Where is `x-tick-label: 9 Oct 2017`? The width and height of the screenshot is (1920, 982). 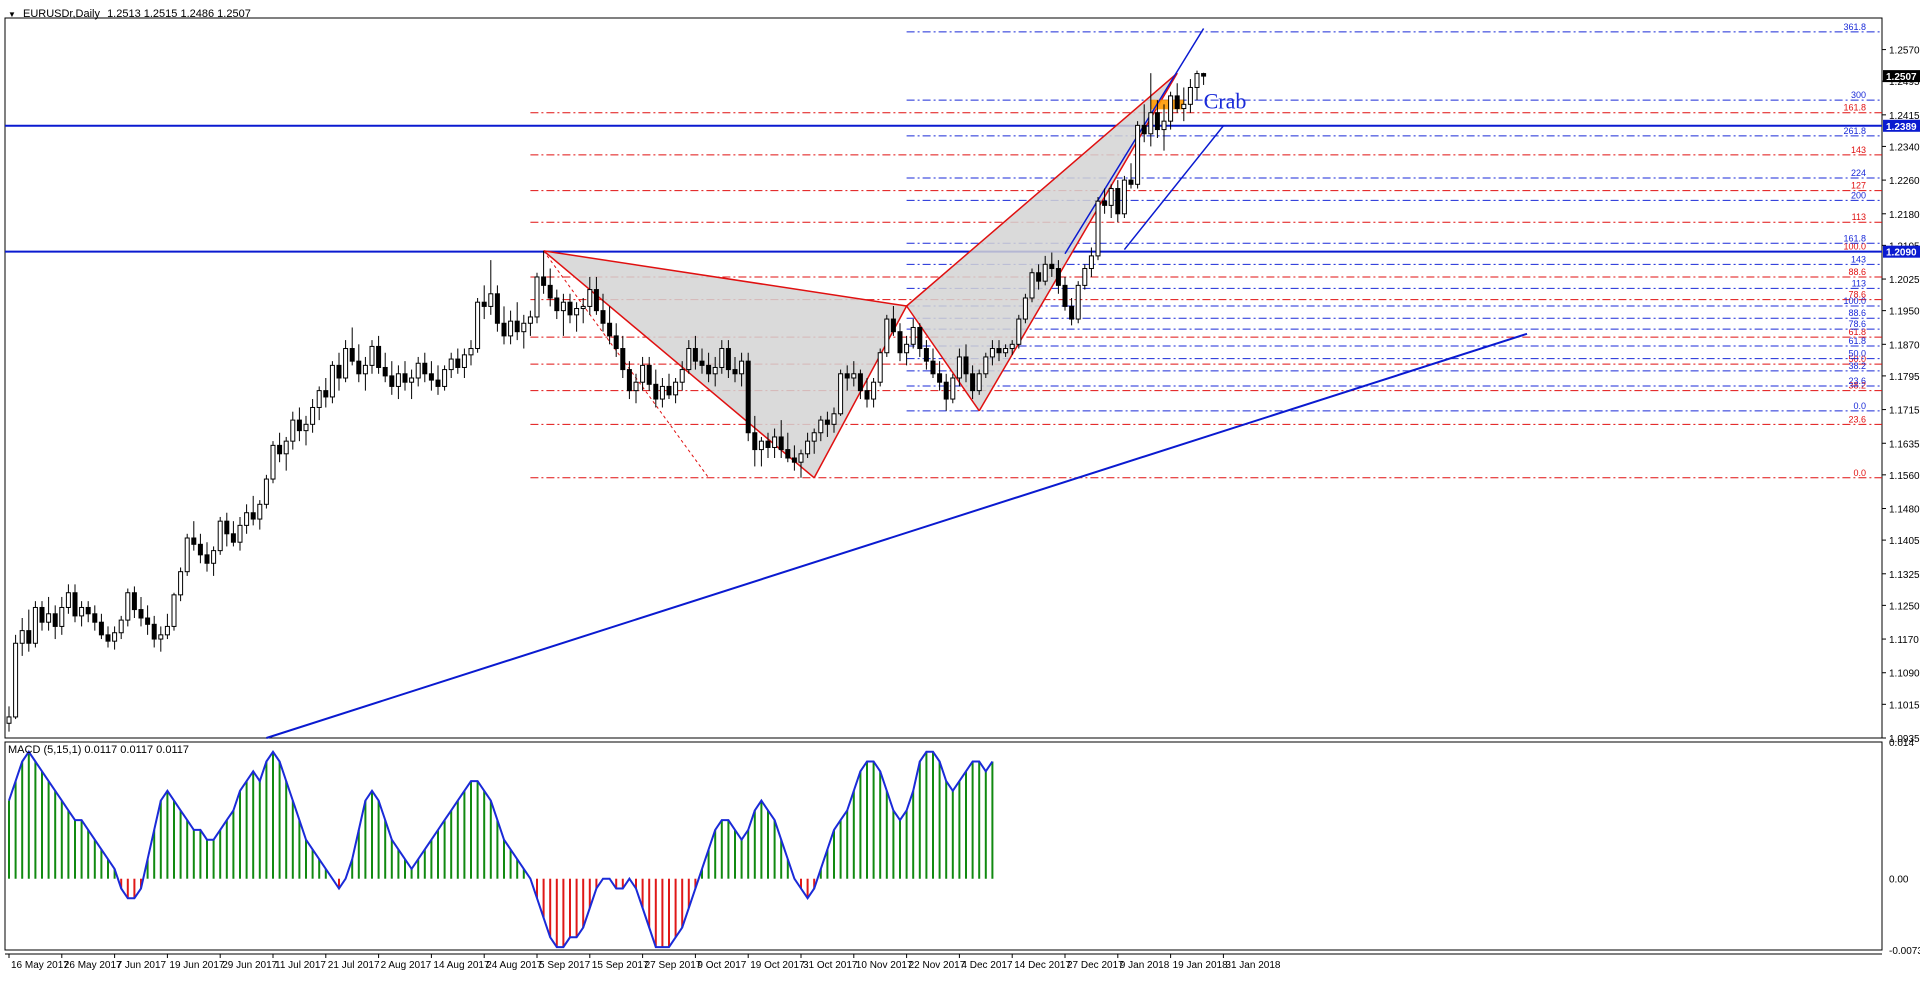
x-tick-label: 9 Oct 2017 is located at coordinates (721, 965).